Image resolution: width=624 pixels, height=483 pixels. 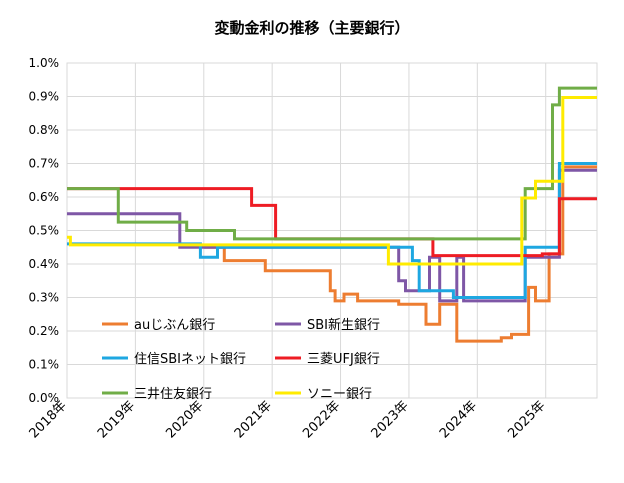 I want to click on legend-item: auじぶん銀行, so click(x=158, y=325).